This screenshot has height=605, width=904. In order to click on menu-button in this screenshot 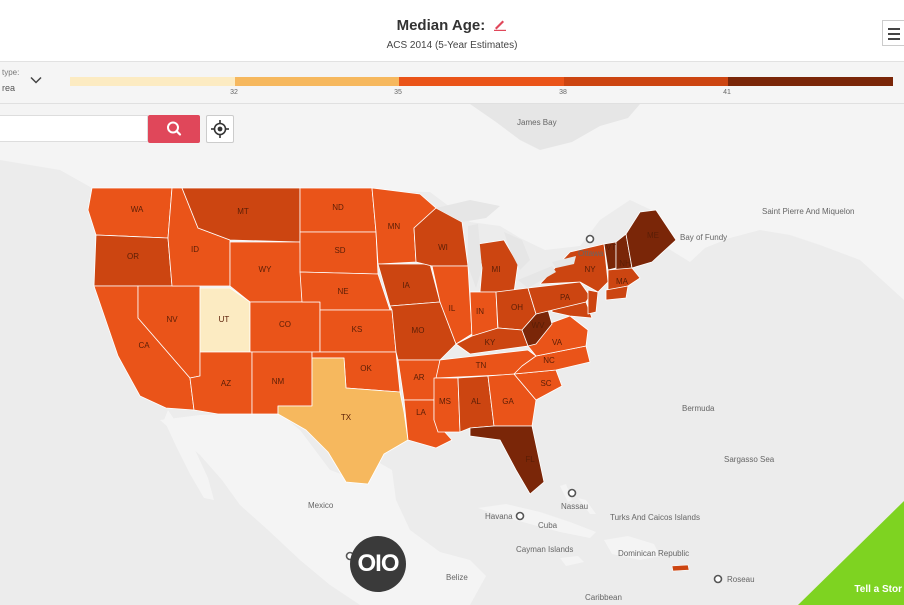, I will do `click(893, 33)`.